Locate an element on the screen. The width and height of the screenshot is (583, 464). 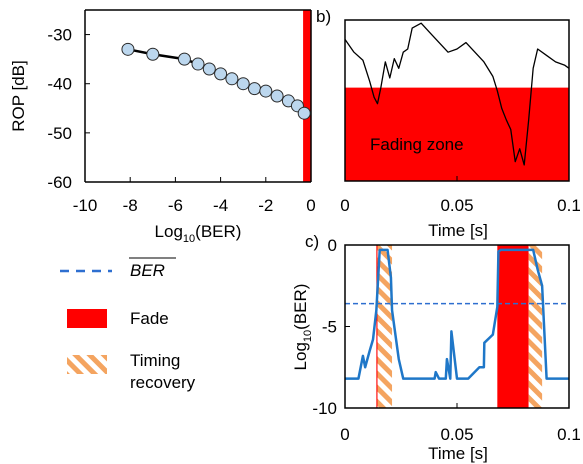
legend: BER Fade Timing recovery is located at coordinates (128, 324).